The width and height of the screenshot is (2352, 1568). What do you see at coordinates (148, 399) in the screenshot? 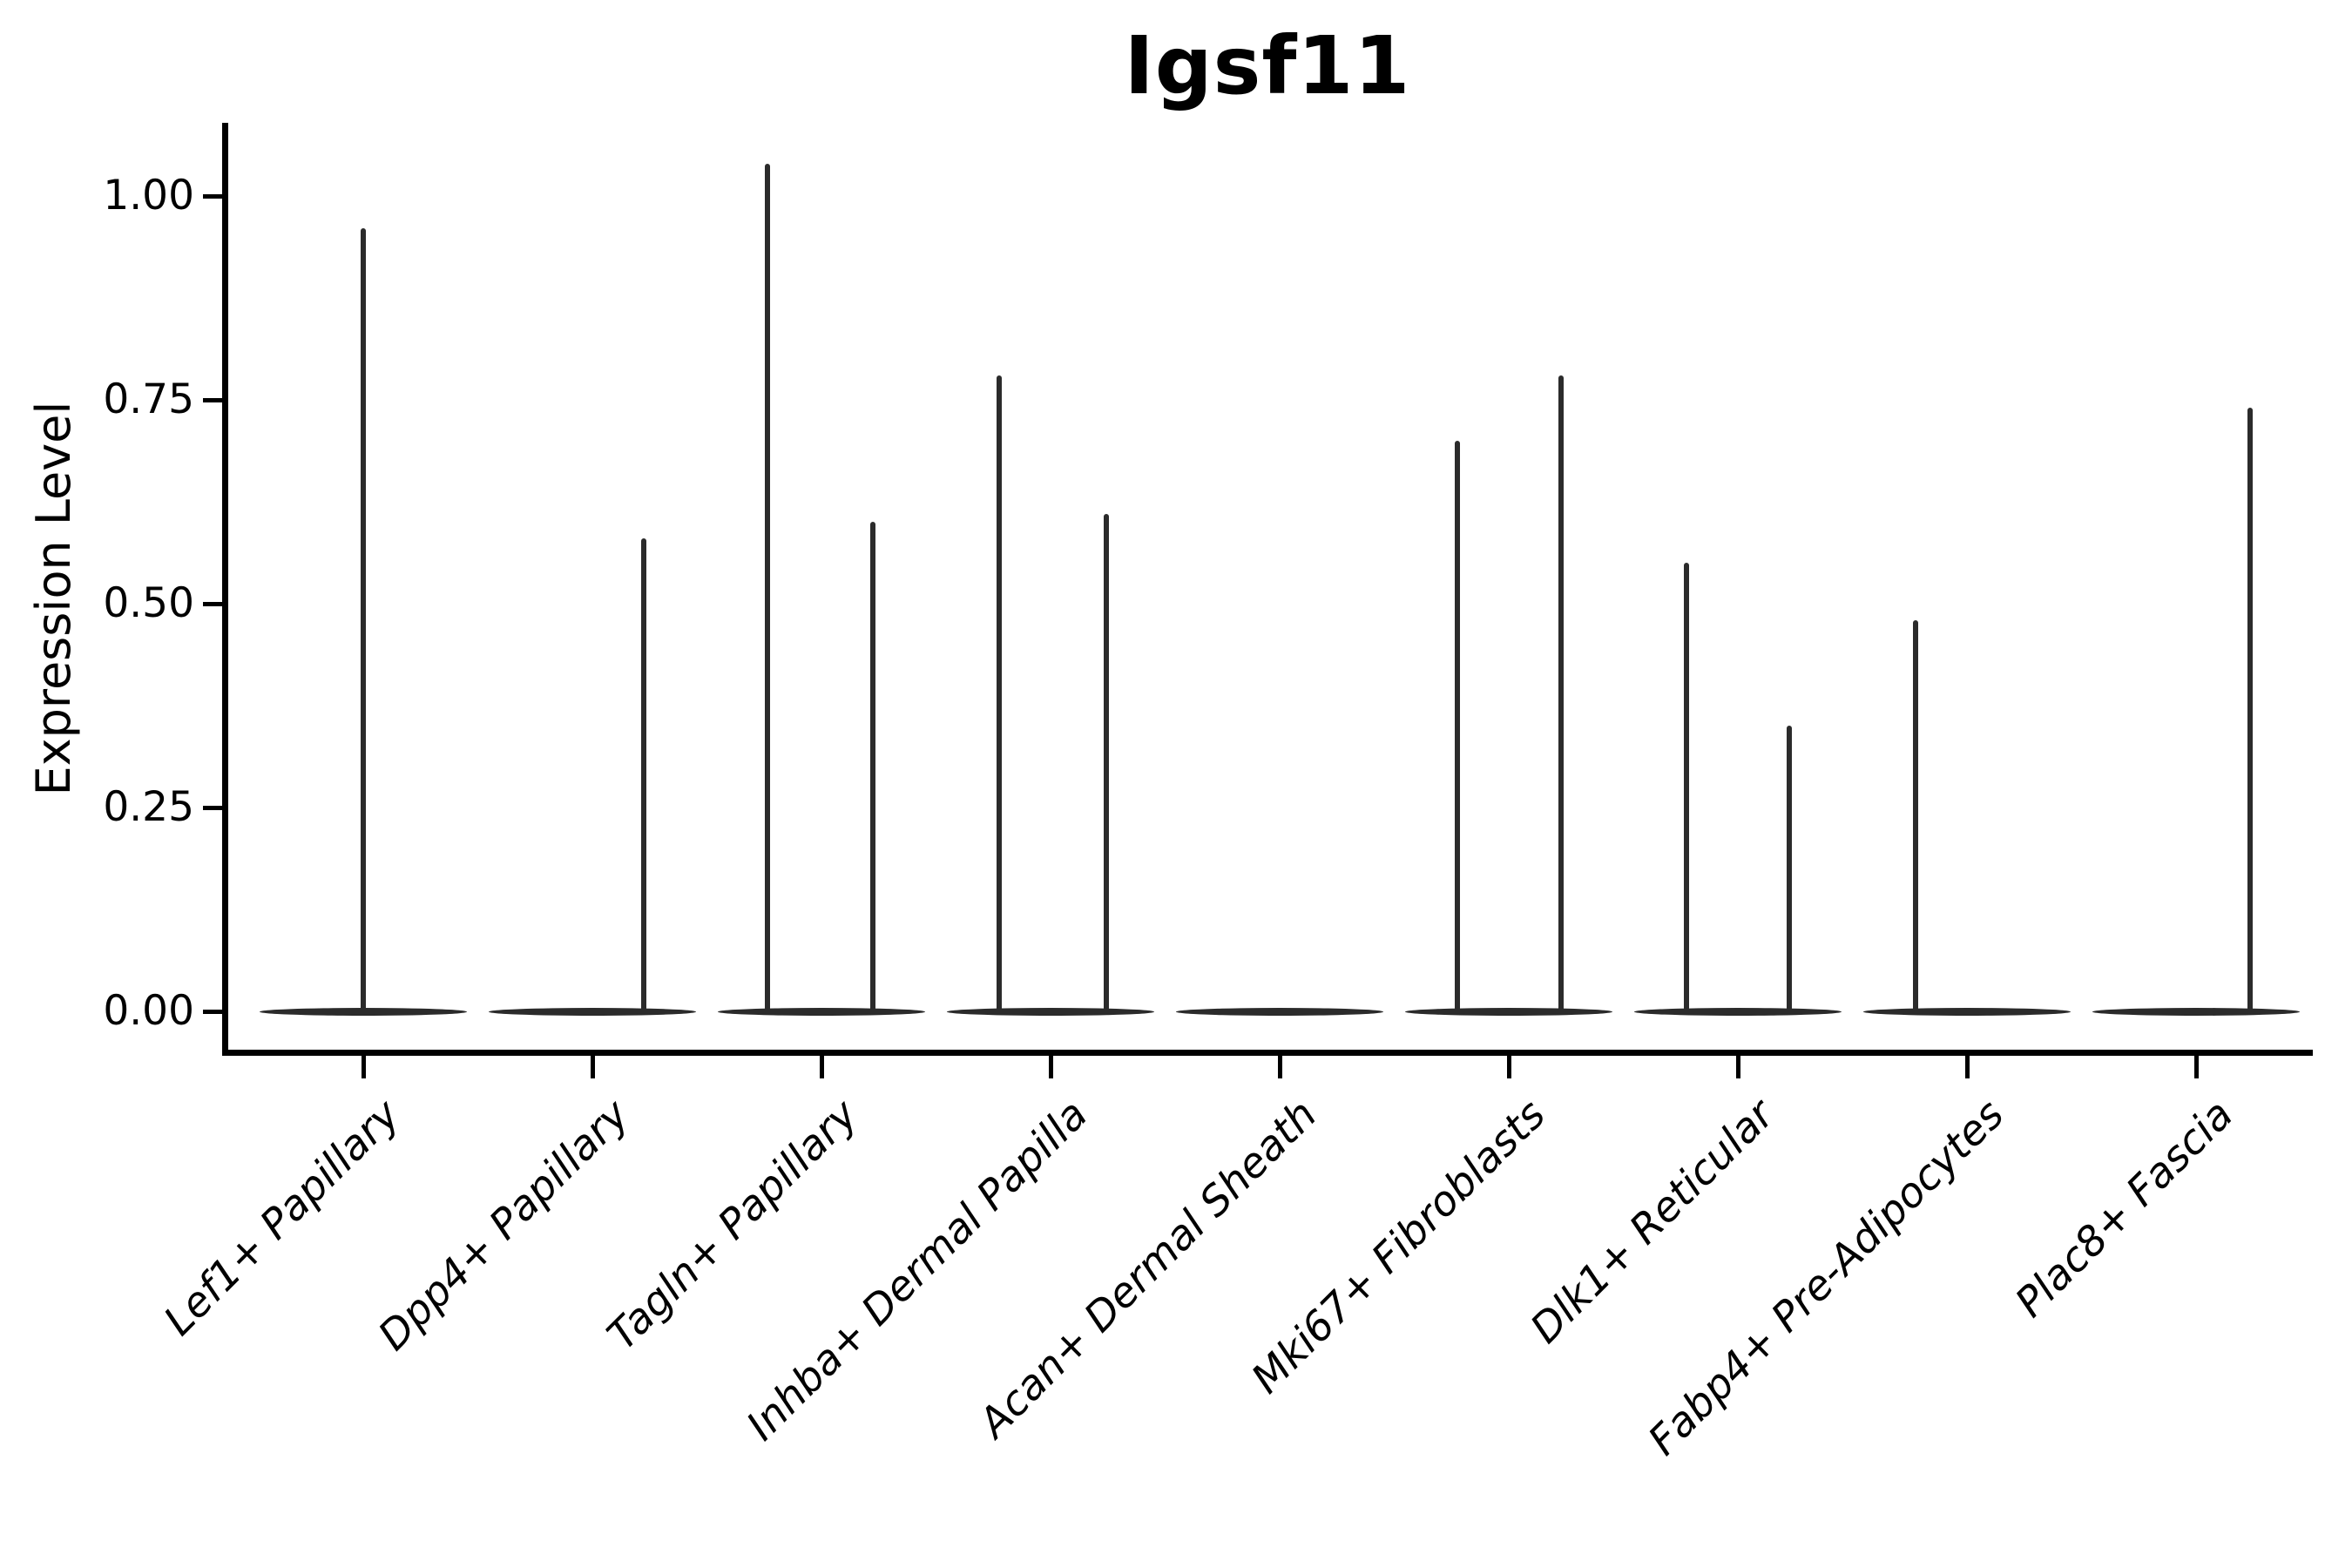
I see `y-tick-label: 0.75` at bounding box center [148, 399].